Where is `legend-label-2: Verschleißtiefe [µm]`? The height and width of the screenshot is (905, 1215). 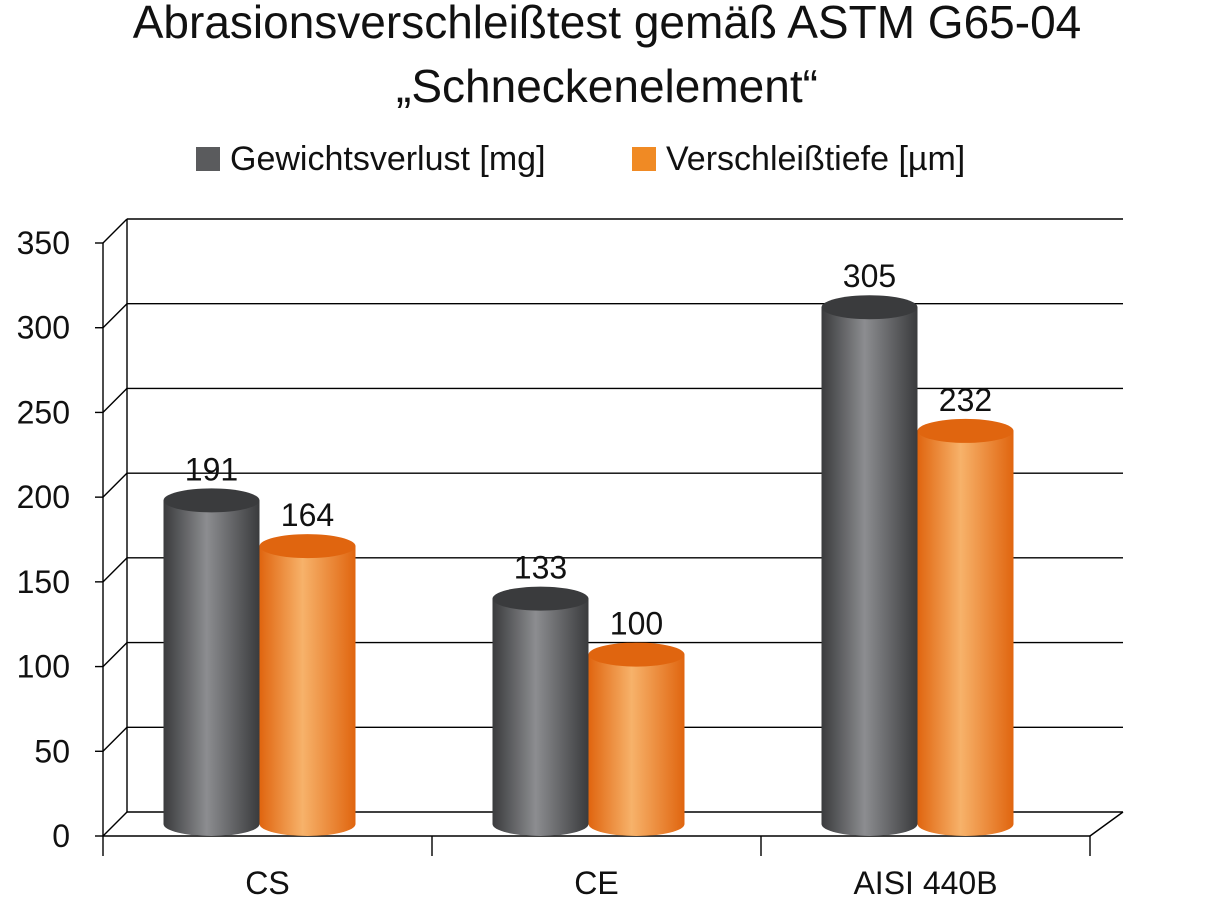 legend-label-2: Verschleißtiefe [µm] is located at coordinates (815, 159).